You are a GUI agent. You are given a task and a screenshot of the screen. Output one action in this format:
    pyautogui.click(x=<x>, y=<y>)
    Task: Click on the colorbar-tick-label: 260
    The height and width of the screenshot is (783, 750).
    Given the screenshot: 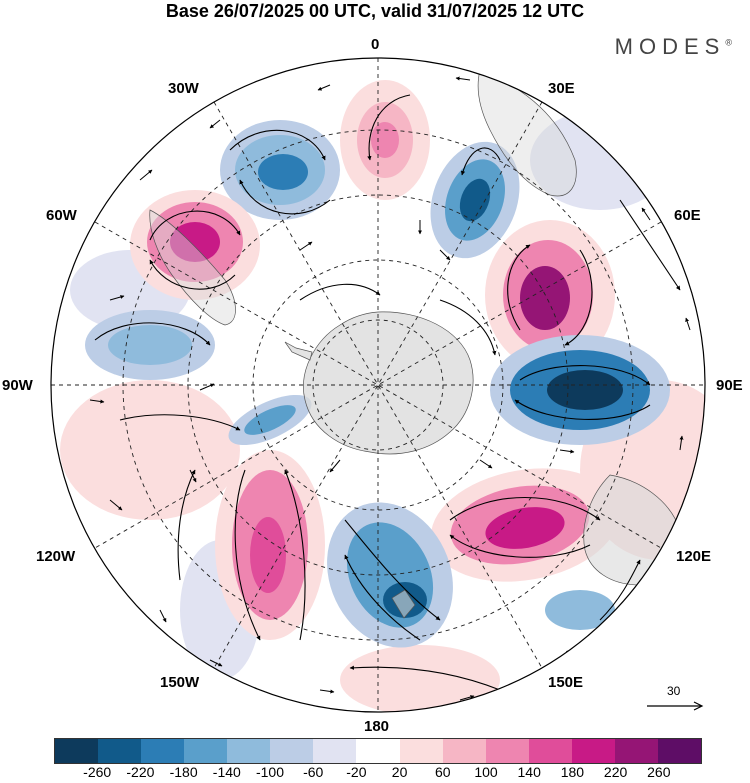 What is the action you would take?
    pyautogui.click(x=659, y=772)
    